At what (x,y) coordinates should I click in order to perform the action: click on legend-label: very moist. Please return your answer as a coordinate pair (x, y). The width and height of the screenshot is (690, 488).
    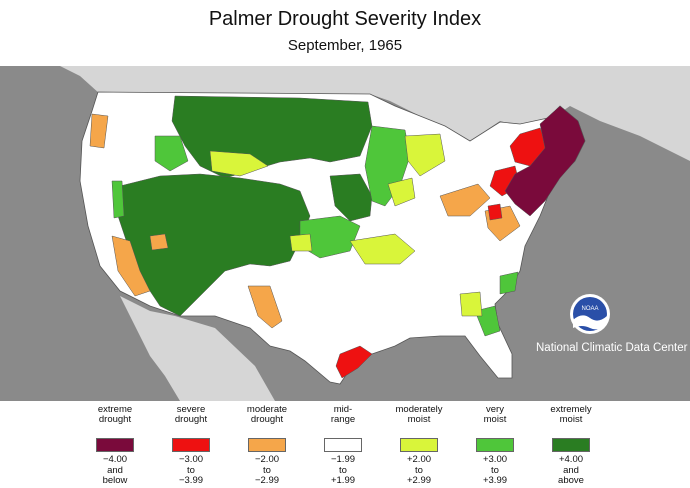
    Looking at the image, I should click on (495, 414).